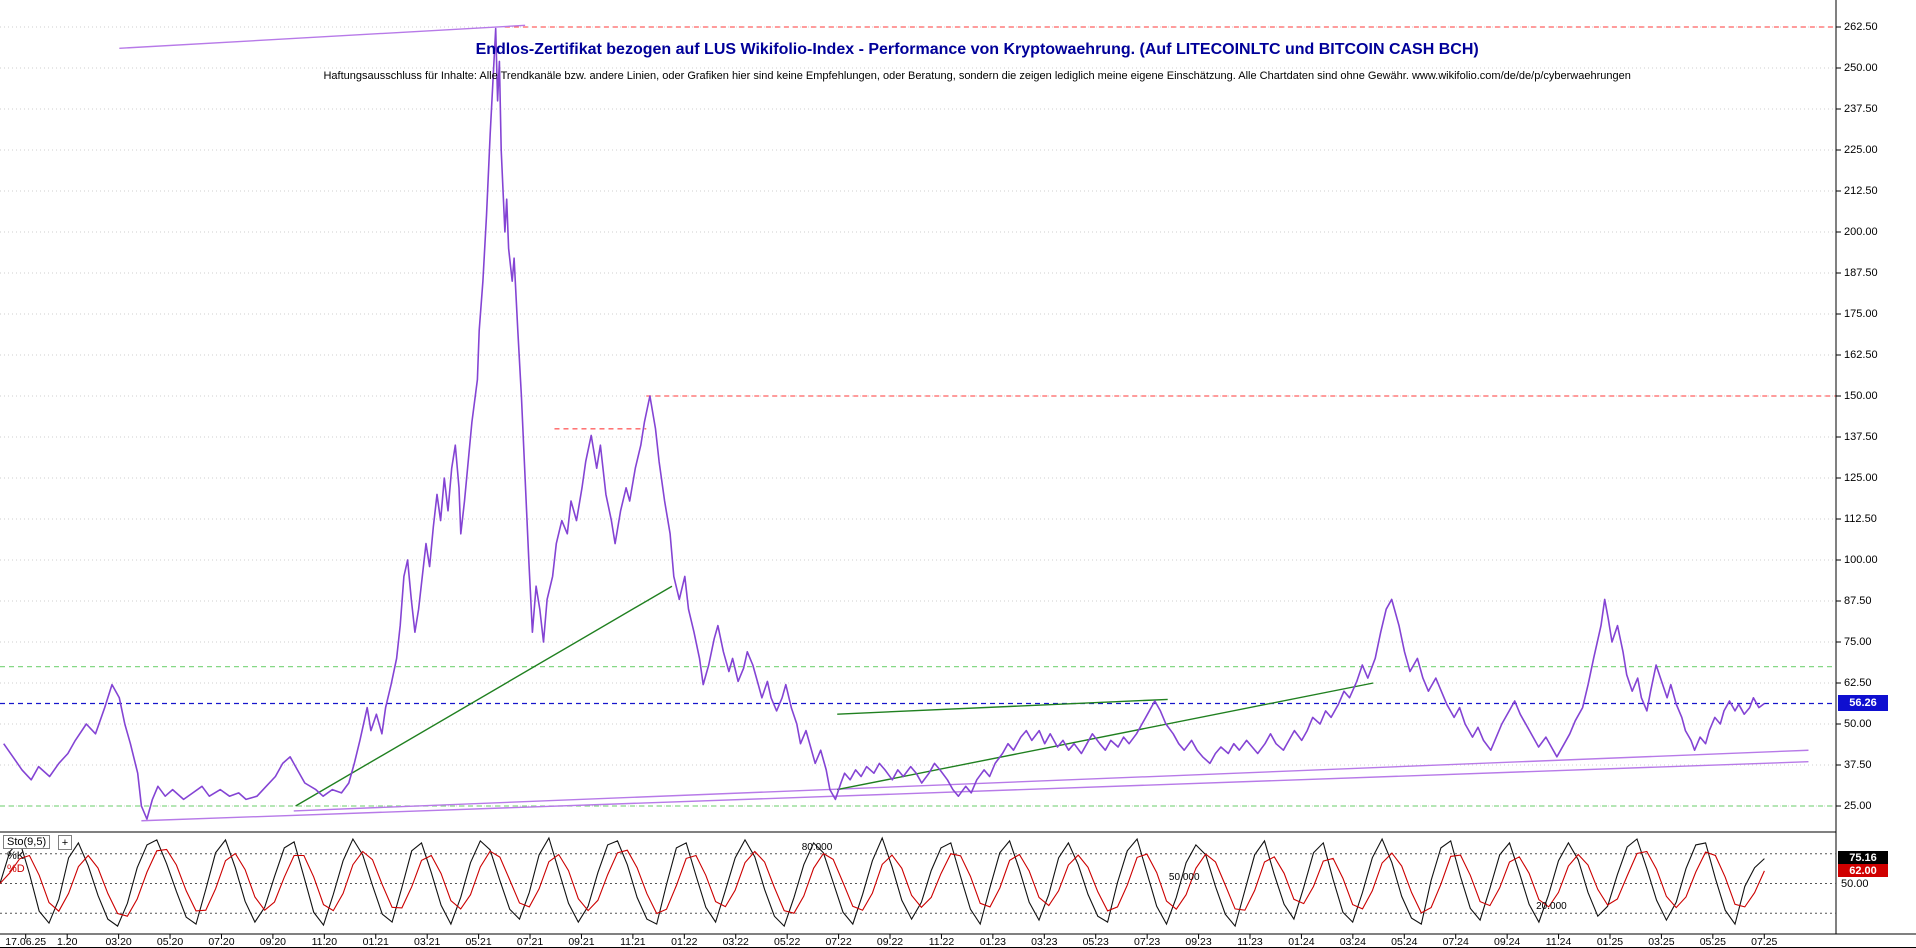 The width and height of the screenshot is (1916, 948). I want to click on price-axis-label: 112.50, so click(1860, 519).